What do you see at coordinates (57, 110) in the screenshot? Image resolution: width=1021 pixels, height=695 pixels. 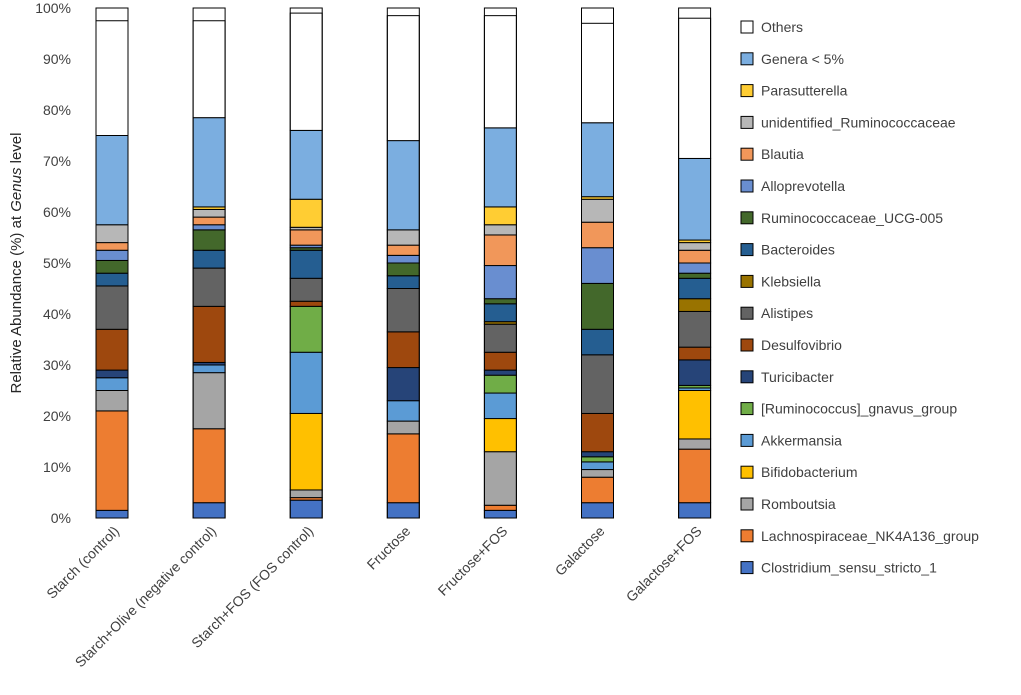 I see `y-tick-label: 80%` at bounding box center [57, 110].